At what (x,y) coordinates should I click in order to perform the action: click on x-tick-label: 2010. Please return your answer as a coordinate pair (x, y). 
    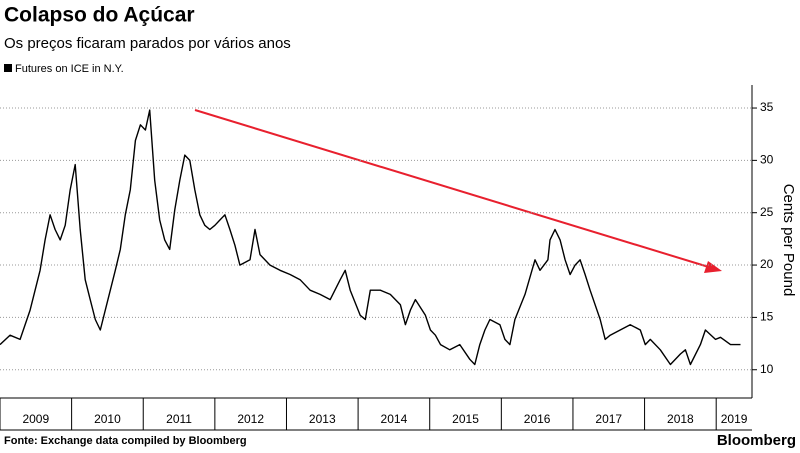
    Looking at the image, I should click on (107, 419).